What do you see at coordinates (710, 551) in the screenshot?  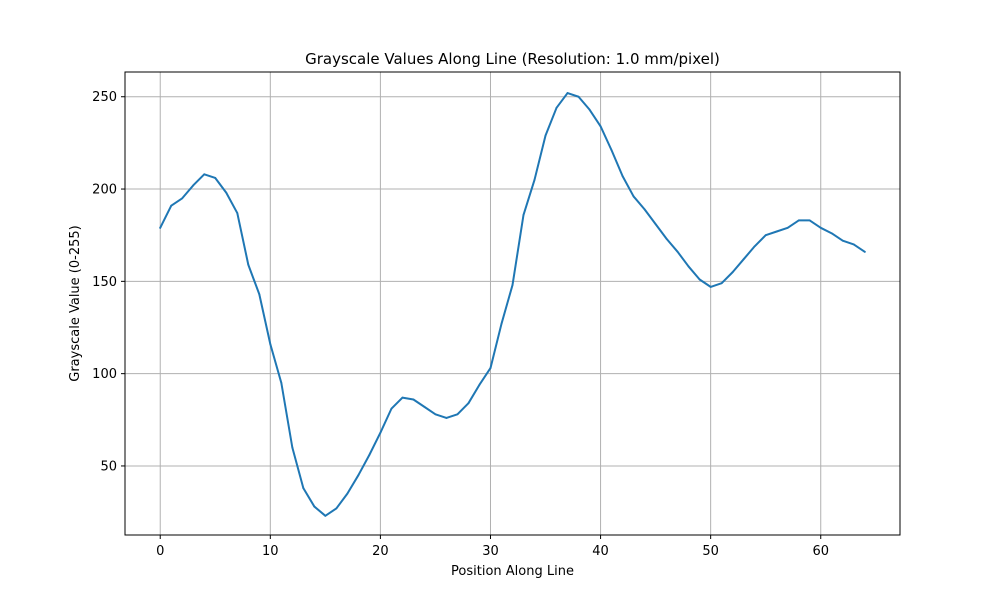 I see `x-tick-label-5: 50` at bounding box center [710, 551].